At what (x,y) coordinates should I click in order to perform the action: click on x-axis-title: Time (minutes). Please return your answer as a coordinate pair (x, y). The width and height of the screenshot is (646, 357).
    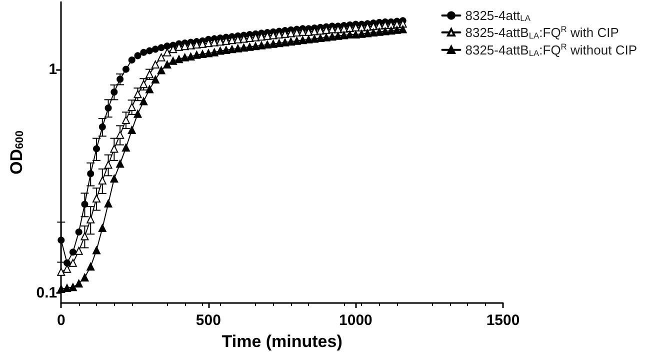
    Looking at the image, I should click on (282, 341).